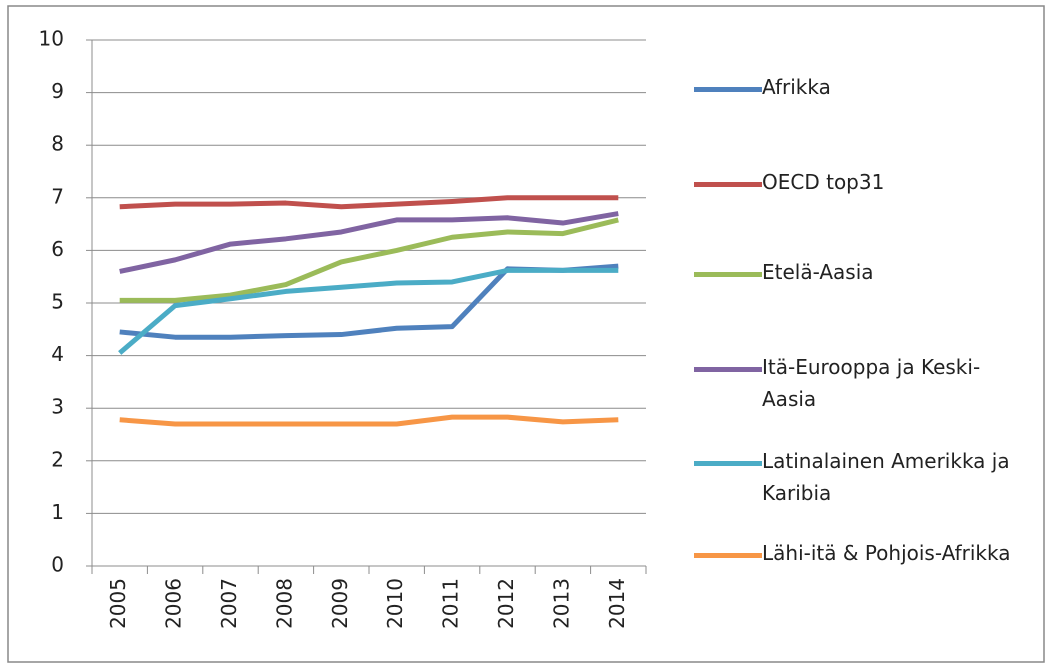 This screenshot has height=664, width=1046. Describe the element at coordinates (886, 477) in the screenshot. I see `legend-label: Latinalainen Amerikka ja Karibia` at that location.